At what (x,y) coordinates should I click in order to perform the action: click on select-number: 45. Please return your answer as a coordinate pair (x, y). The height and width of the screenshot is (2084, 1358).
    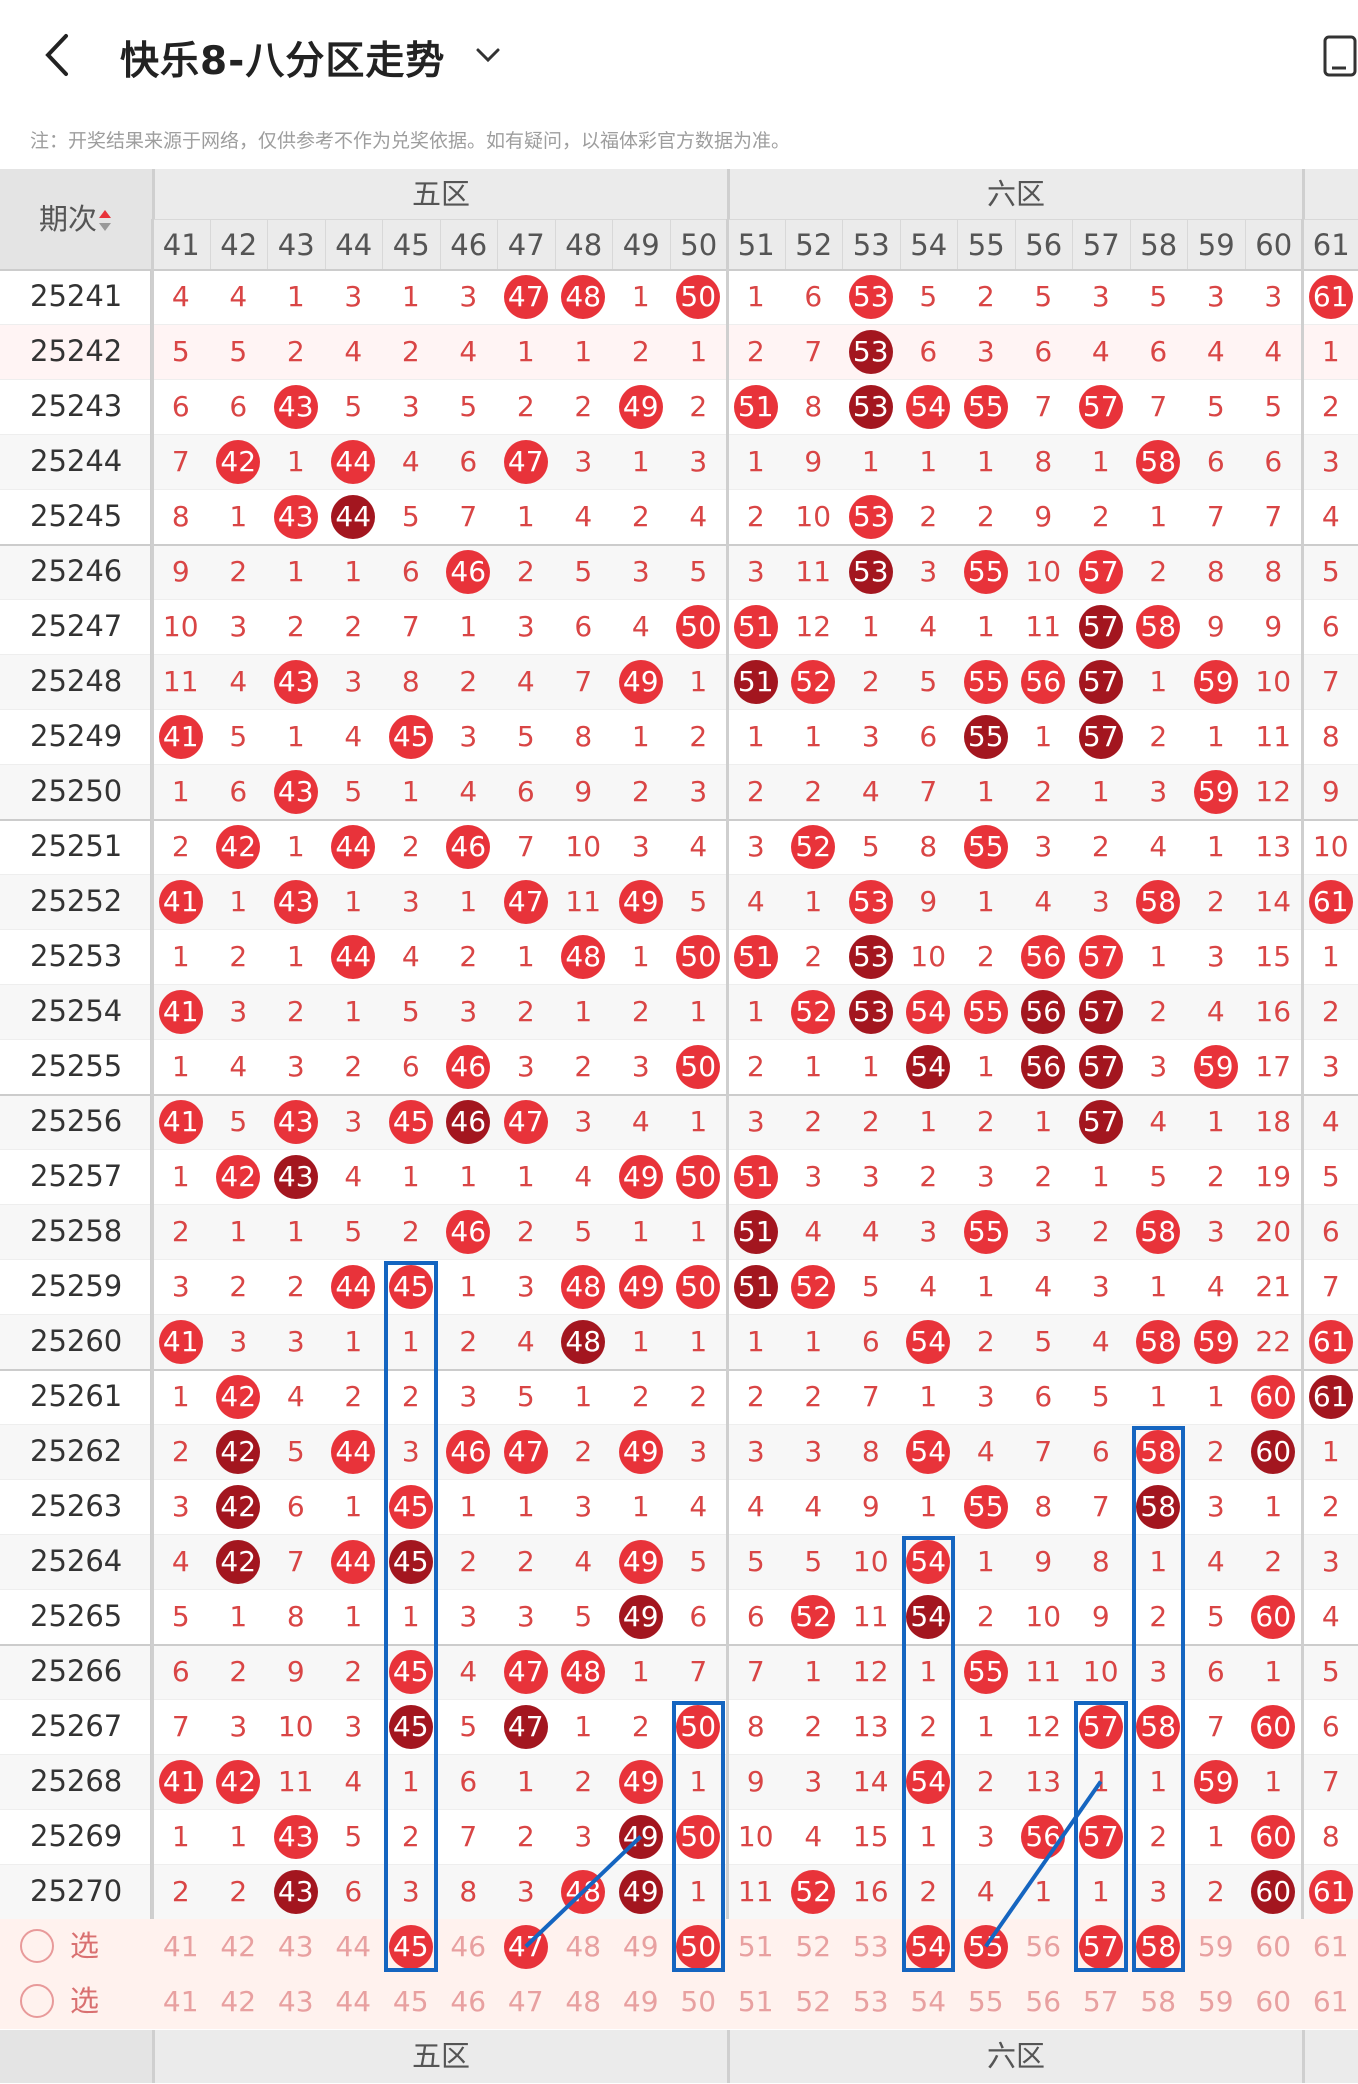
    Looking at the image, I should click on (410, 2001).